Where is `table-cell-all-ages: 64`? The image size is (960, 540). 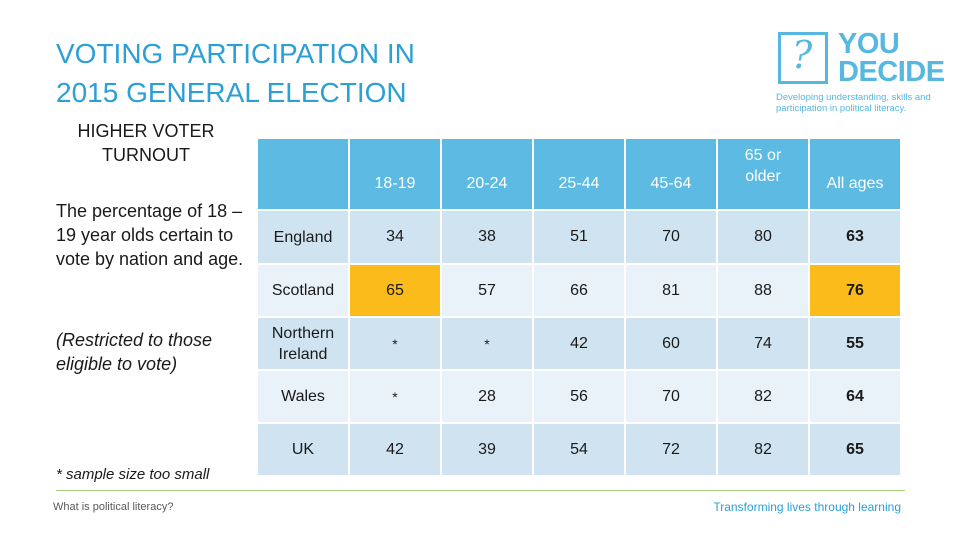
table-cell-all-ages: 64 is located at coordinates (855, 396).